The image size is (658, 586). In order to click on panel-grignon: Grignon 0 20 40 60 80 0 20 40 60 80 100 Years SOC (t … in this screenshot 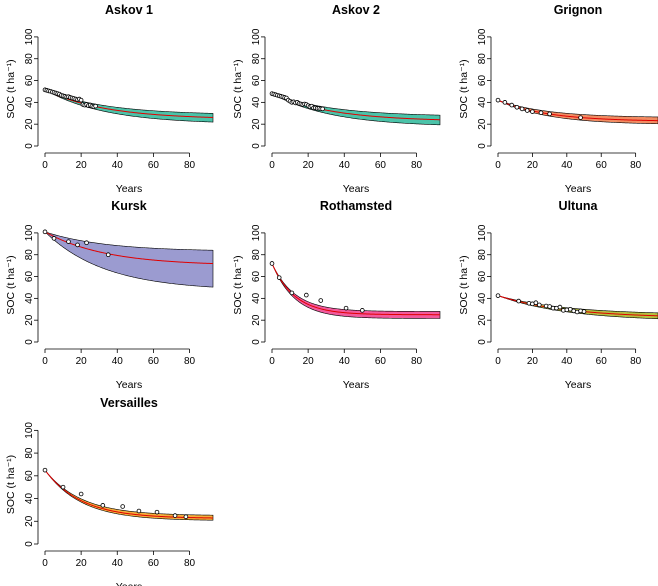, I will do `click(558, 99)`.